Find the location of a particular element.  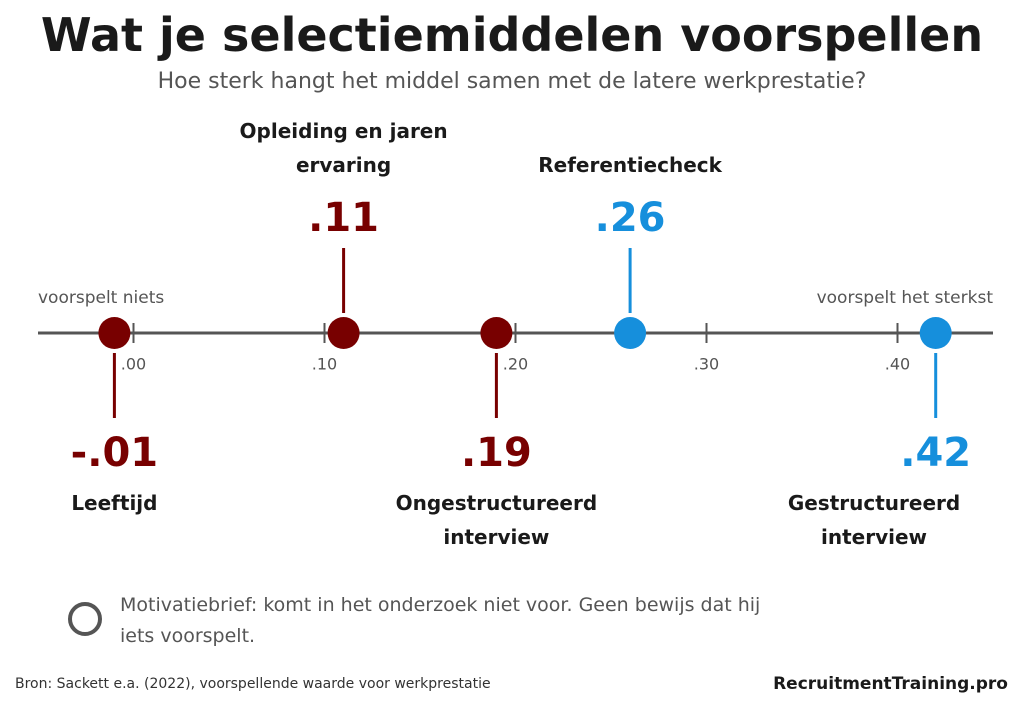

x-tick-label: .20 is located at coordinates (515, 364).